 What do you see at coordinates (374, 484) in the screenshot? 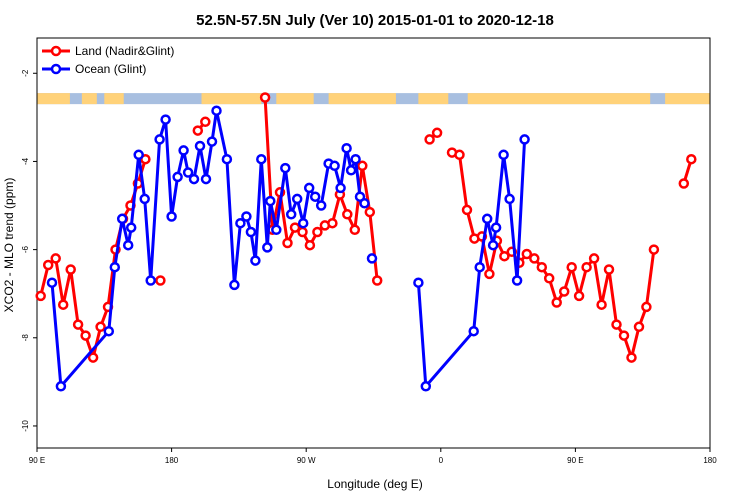
I see `x-axis-label: Longitude (deg E)` at bounding box center [374, 484].